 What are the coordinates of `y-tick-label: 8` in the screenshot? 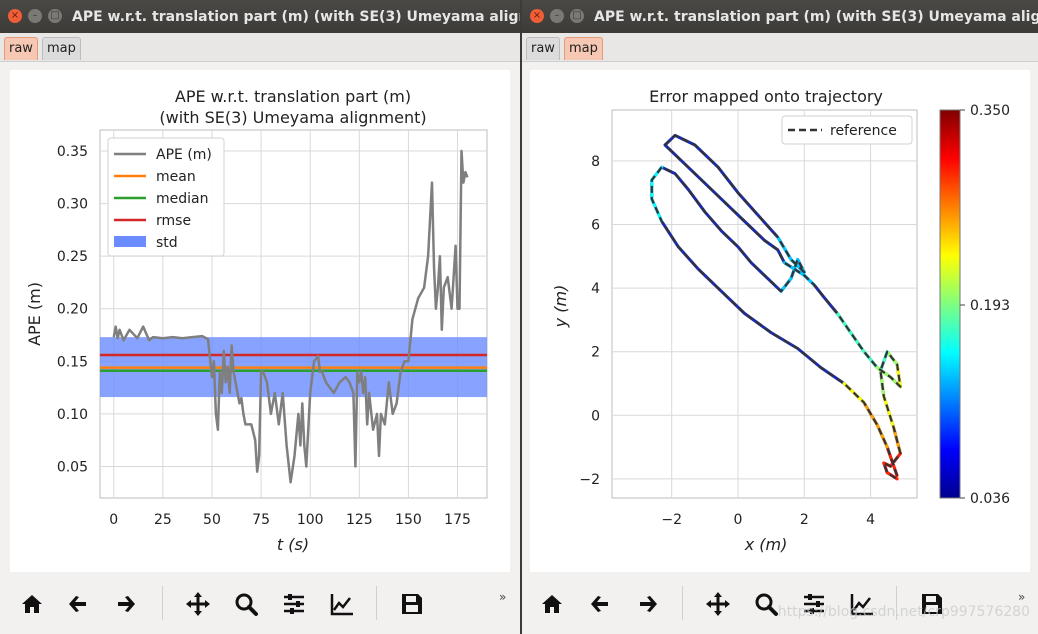 It's located at (595, 162).